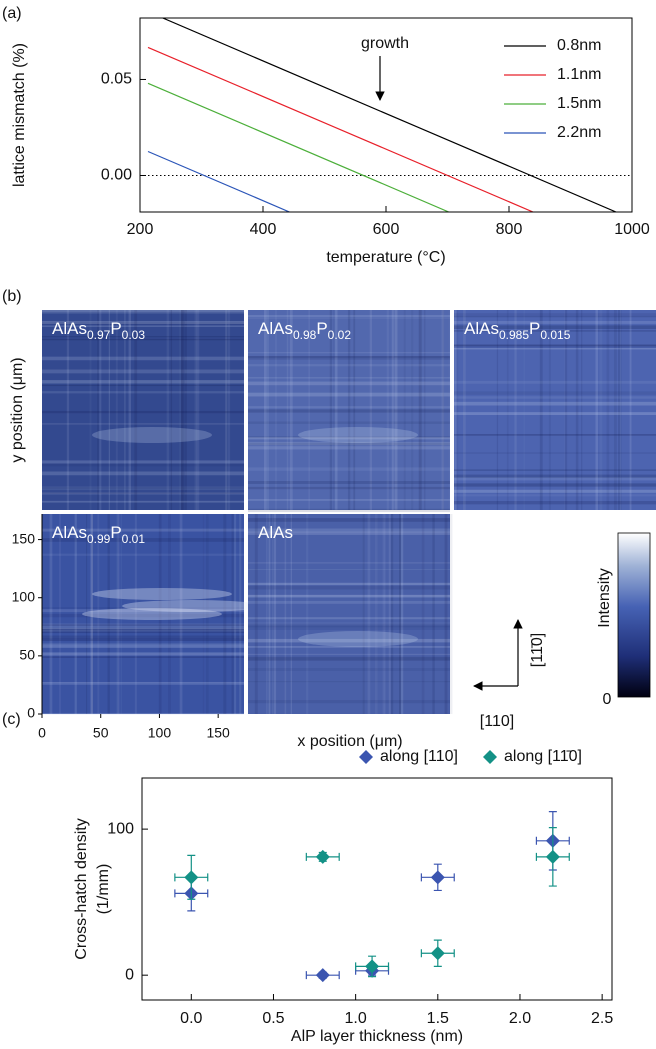 The height and width of the screenshot is (1049, 656). What do you see at coordinates (134, 539) in the screenshot?
I see `label-part: 0.01` at bounding box center [134, 539].